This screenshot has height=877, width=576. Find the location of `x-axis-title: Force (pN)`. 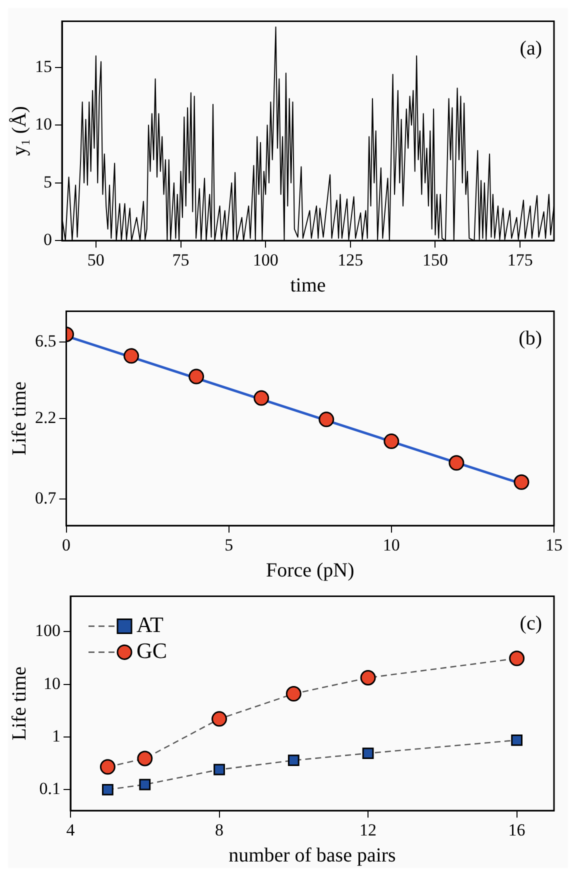

x-axis-title: Force (pN) is located at coordinates (310, 570).